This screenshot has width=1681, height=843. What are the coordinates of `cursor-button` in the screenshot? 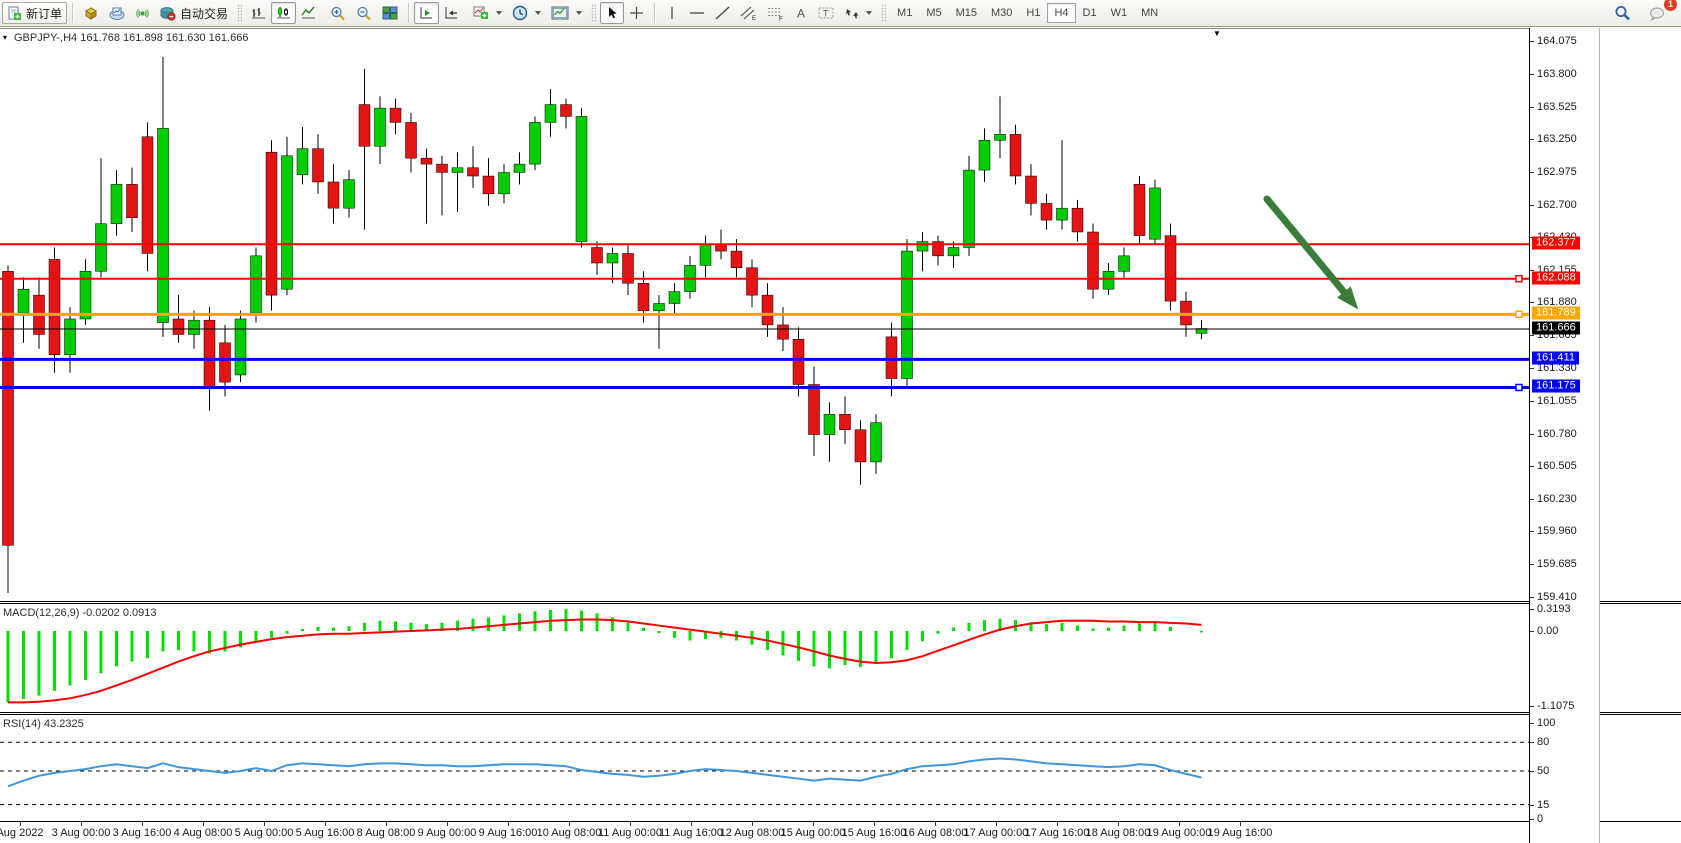 It's located at (612, 13).